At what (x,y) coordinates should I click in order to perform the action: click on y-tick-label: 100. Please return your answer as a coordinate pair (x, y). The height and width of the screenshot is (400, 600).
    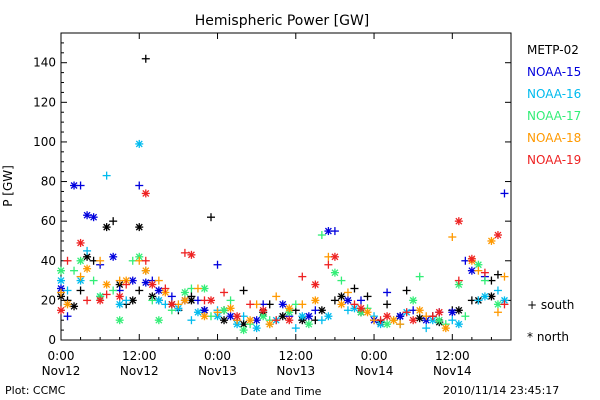
    Looking at the image, I should click on (44, 142).